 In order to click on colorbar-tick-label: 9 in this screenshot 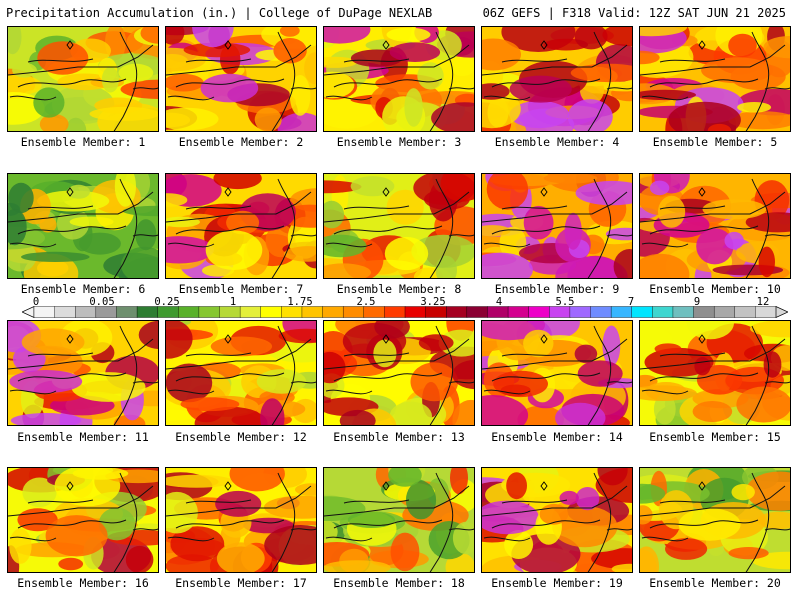, I will do `click(697, 302)`.